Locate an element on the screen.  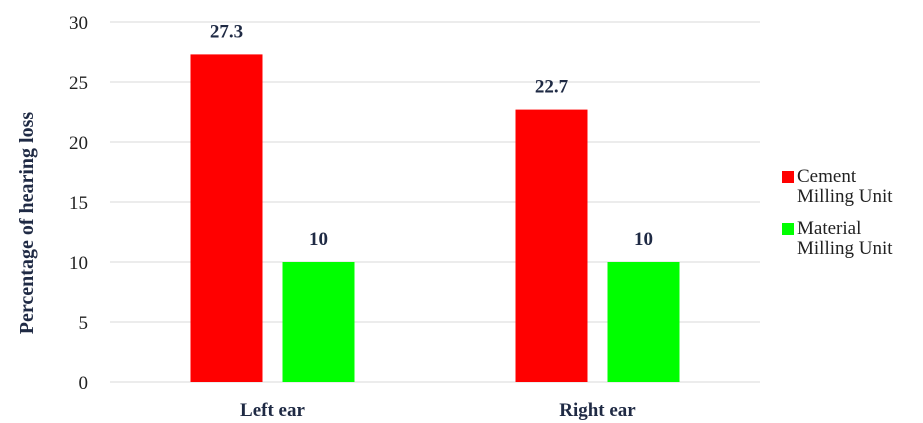
x-category-label: Left ear is located at coordinates (272, 410).